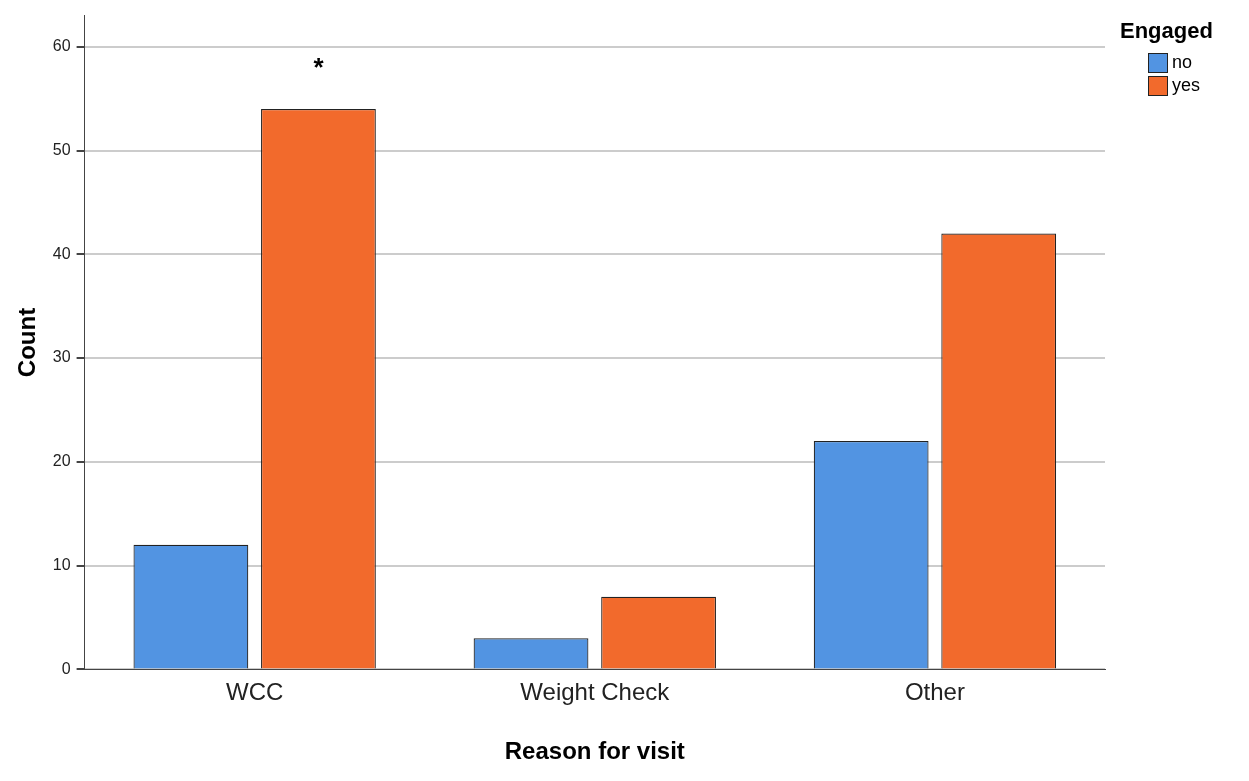 This screenshot has width=1249, height=781. I want to click on x-axis-title: Reason for visit, so click(594, 751).